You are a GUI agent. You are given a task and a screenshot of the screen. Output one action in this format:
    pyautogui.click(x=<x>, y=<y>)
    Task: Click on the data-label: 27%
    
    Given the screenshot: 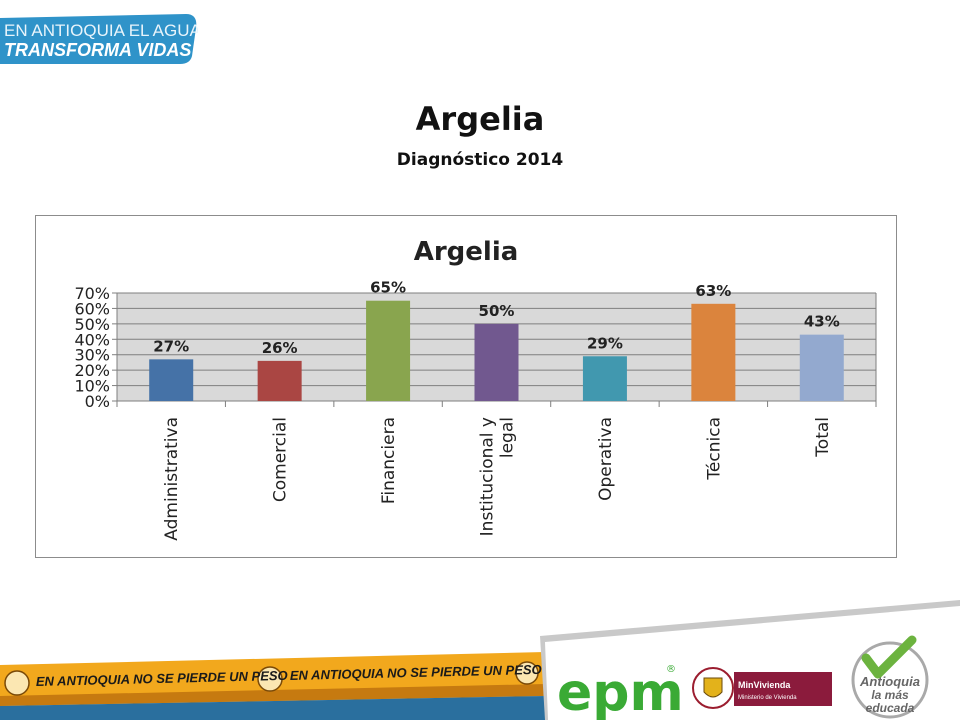 What is the action you would take?
    pyautogui.click(x=171, y=346)
    